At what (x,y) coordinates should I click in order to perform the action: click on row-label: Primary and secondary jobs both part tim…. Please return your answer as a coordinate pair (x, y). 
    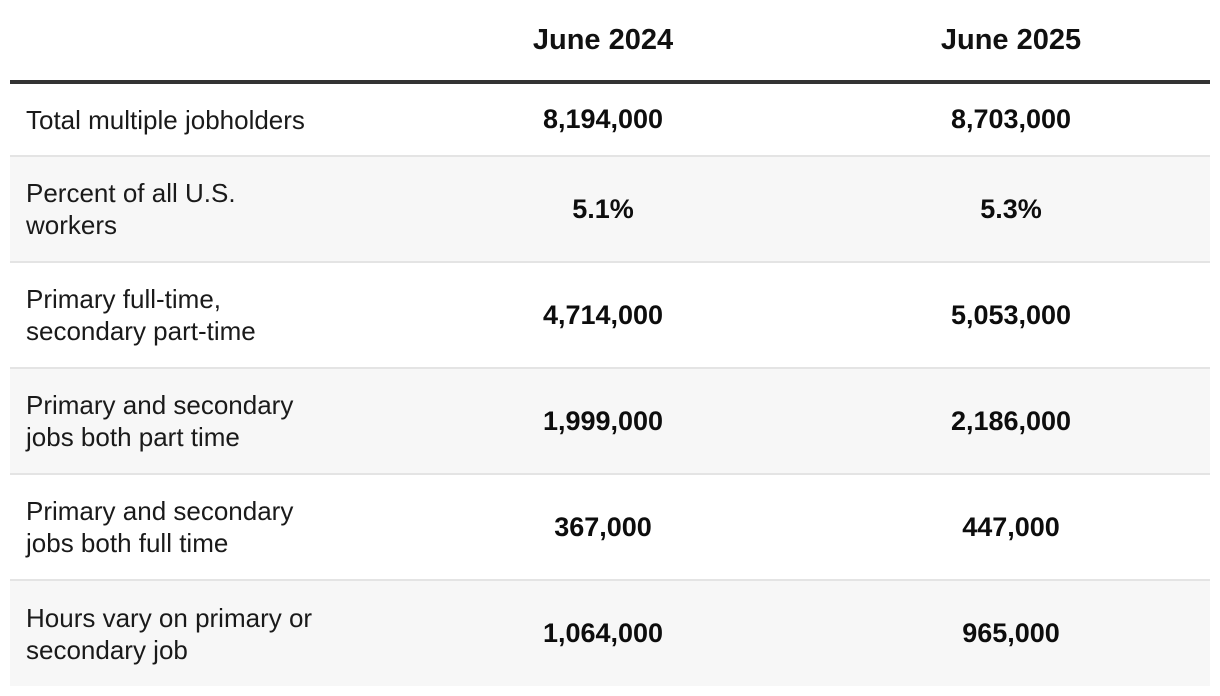
    Looking at the image, I should click on (202, 421).